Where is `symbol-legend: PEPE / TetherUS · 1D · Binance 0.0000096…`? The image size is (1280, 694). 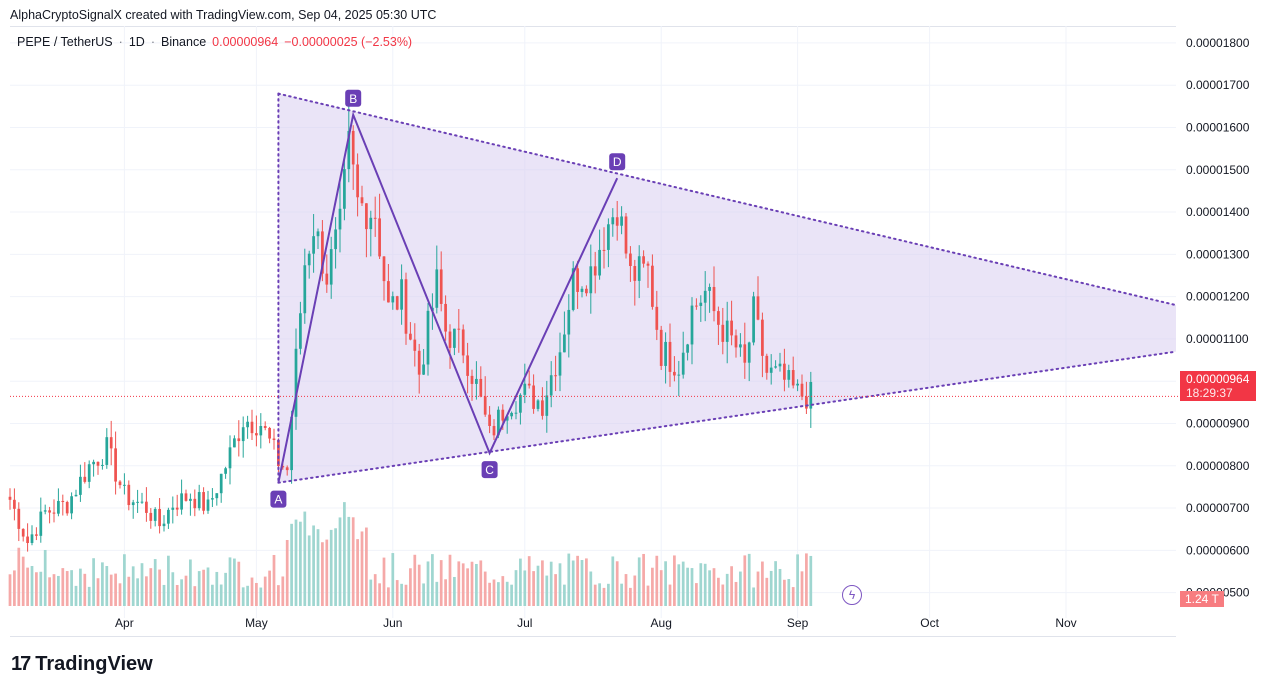
symbol-legend: PEPE / TetherUS · 1D · Binance 0.0000096… is located at coordinates (214, 42).